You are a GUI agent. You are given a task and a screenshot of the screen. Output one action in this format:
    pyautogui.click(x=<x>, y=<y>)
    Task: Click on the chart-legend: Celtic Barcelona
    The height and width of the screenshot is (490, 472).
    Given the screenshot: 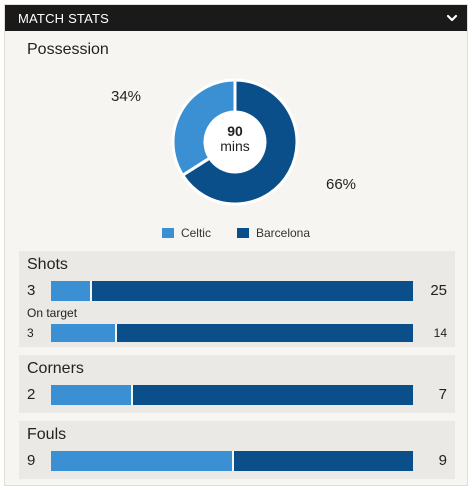 What is the action you would take?
    pyautogui.click(x=236, y=233)
    